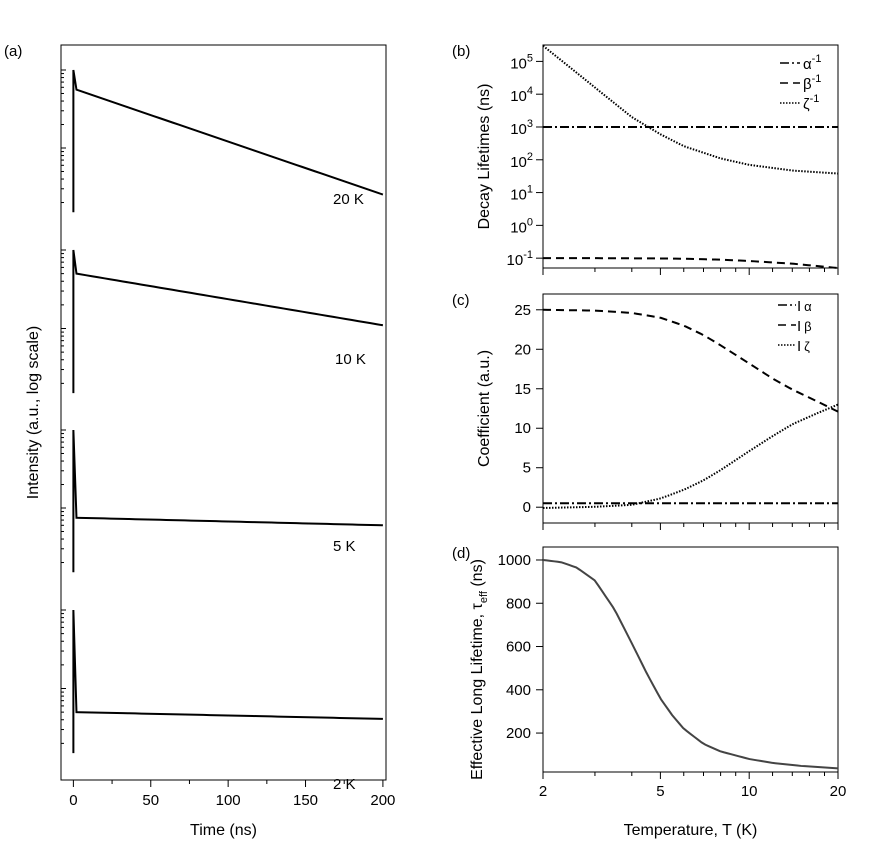 This screenshot has height=856, width=872. Describe the element at coordinates (520, 259) in the screenshot. I see `y-tick-label-b: 10⁻¹` at that location.